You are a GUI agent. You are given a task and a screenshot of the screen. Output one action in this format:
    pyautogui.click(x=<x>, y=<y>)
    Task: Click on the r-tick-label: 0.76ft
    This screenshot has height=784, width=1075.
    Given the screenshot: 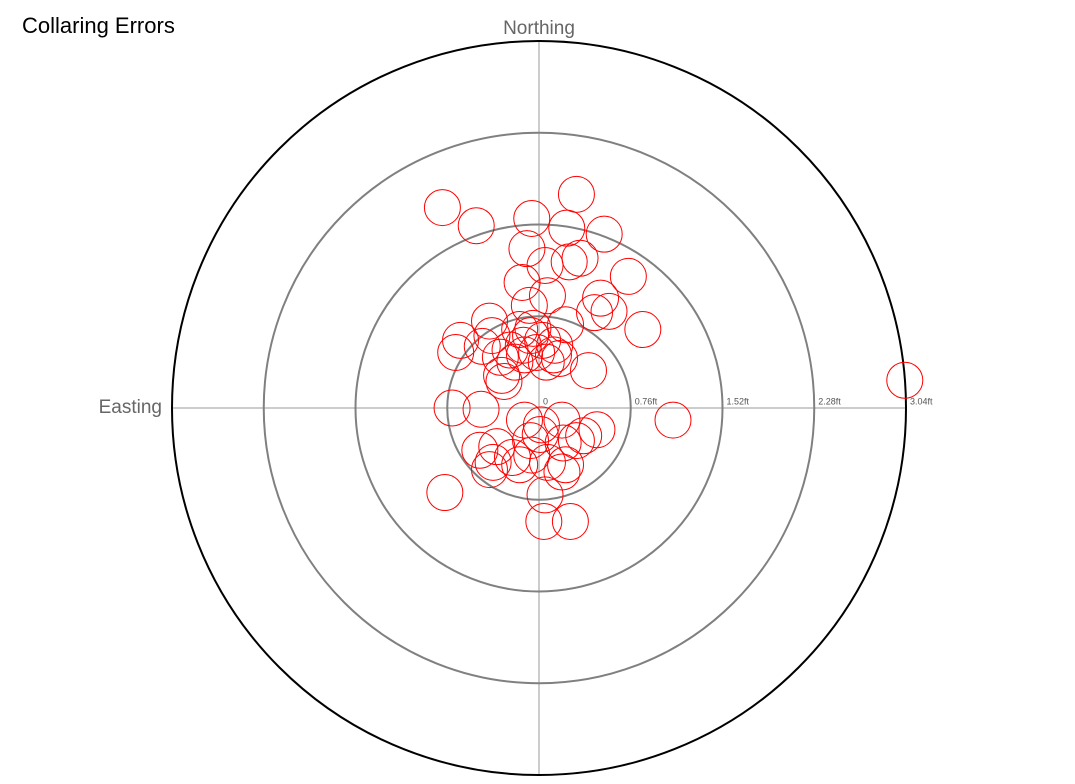 What is the action you would take?
    pyautogui.click(x=646, y=401)
    